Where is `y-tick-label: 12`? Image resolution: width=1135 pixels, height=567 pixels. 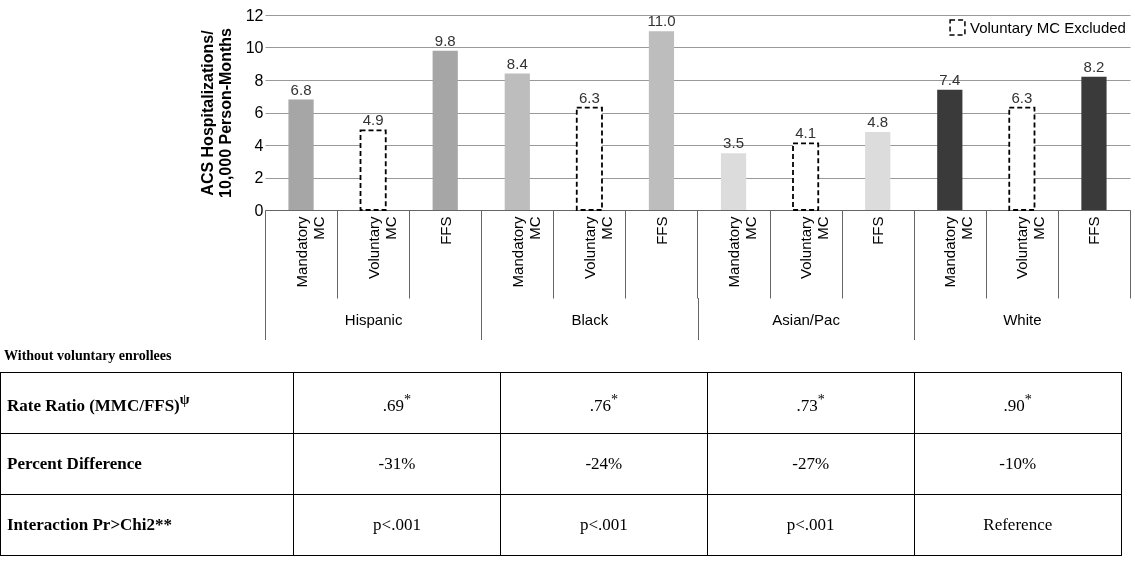 y-tick-label: 12 is located at coordinates (254, 15).